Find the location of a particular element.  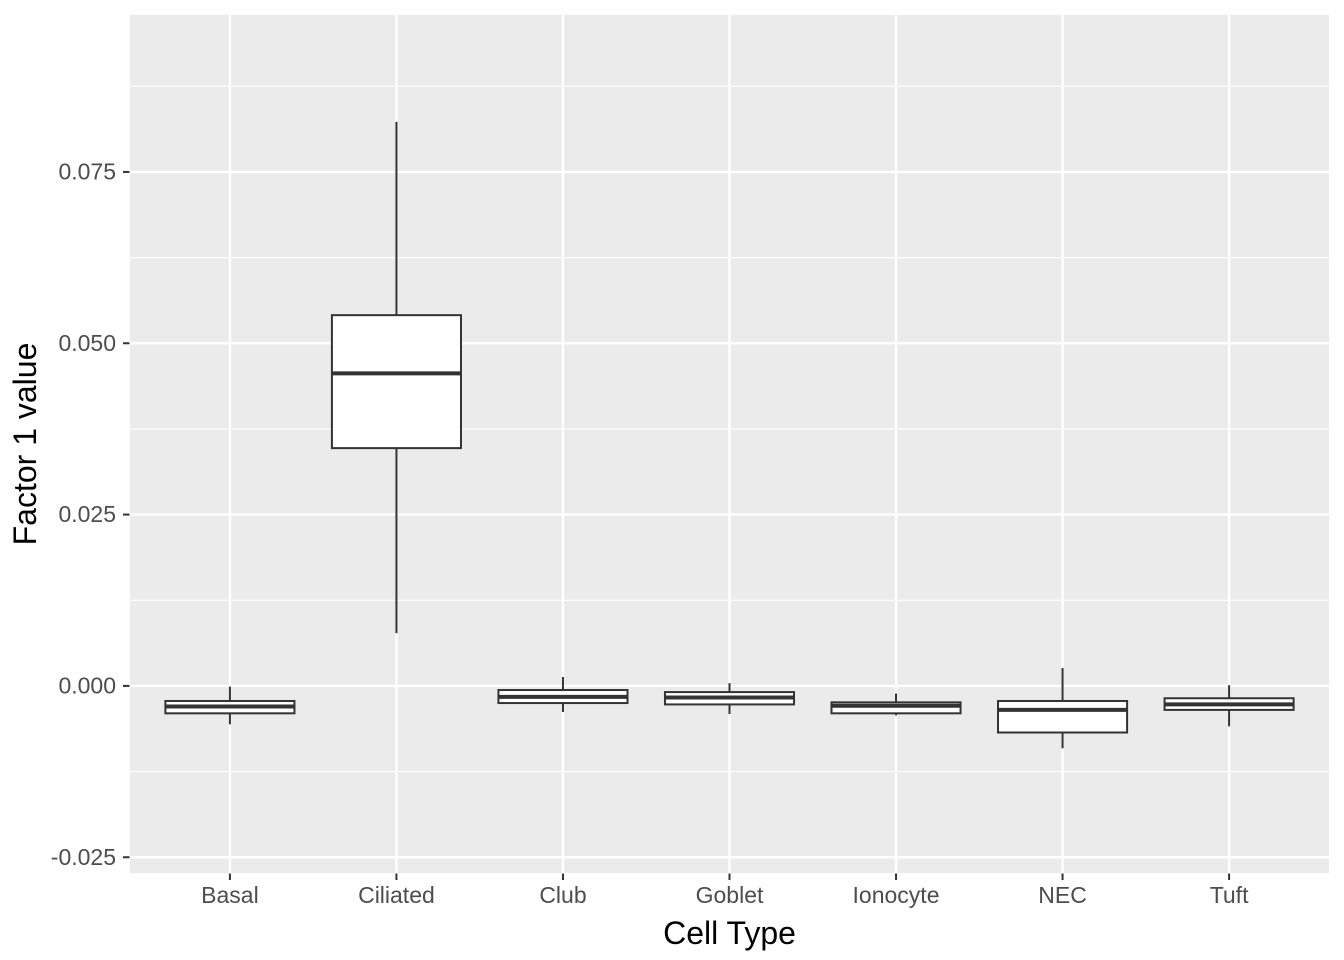

x-tick-label: Ciliated is located at coordinates (396, 895).